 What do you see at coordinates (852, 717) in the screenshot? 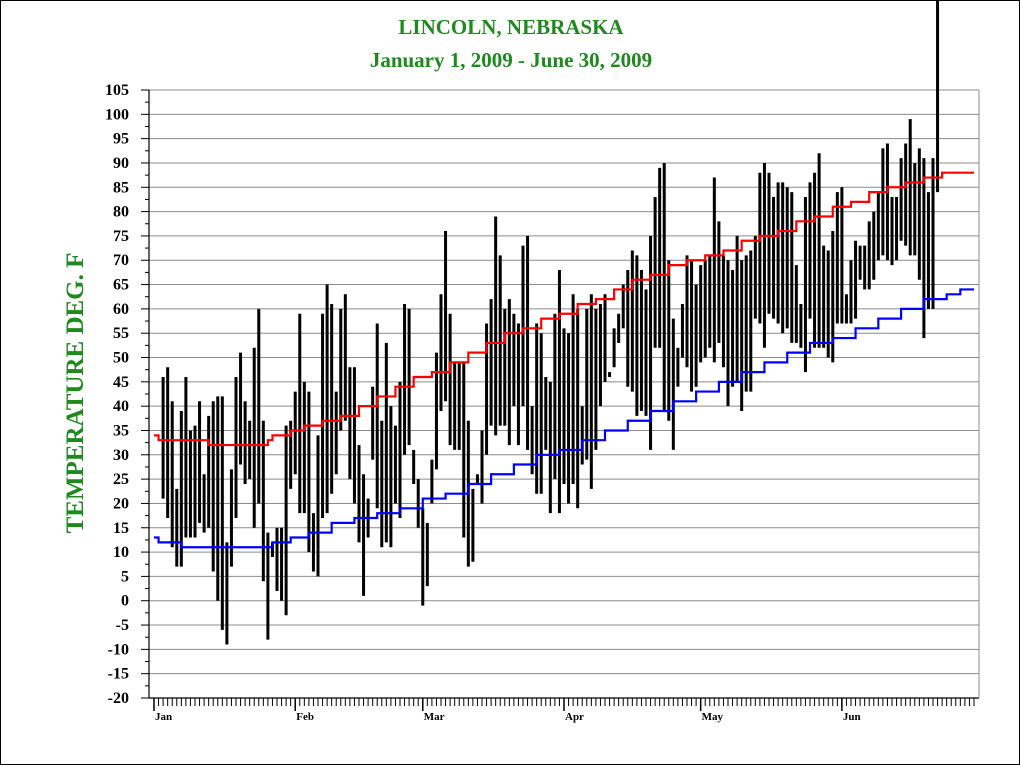
I see `x-month-label: Jun` at bounding box center [852, 717].